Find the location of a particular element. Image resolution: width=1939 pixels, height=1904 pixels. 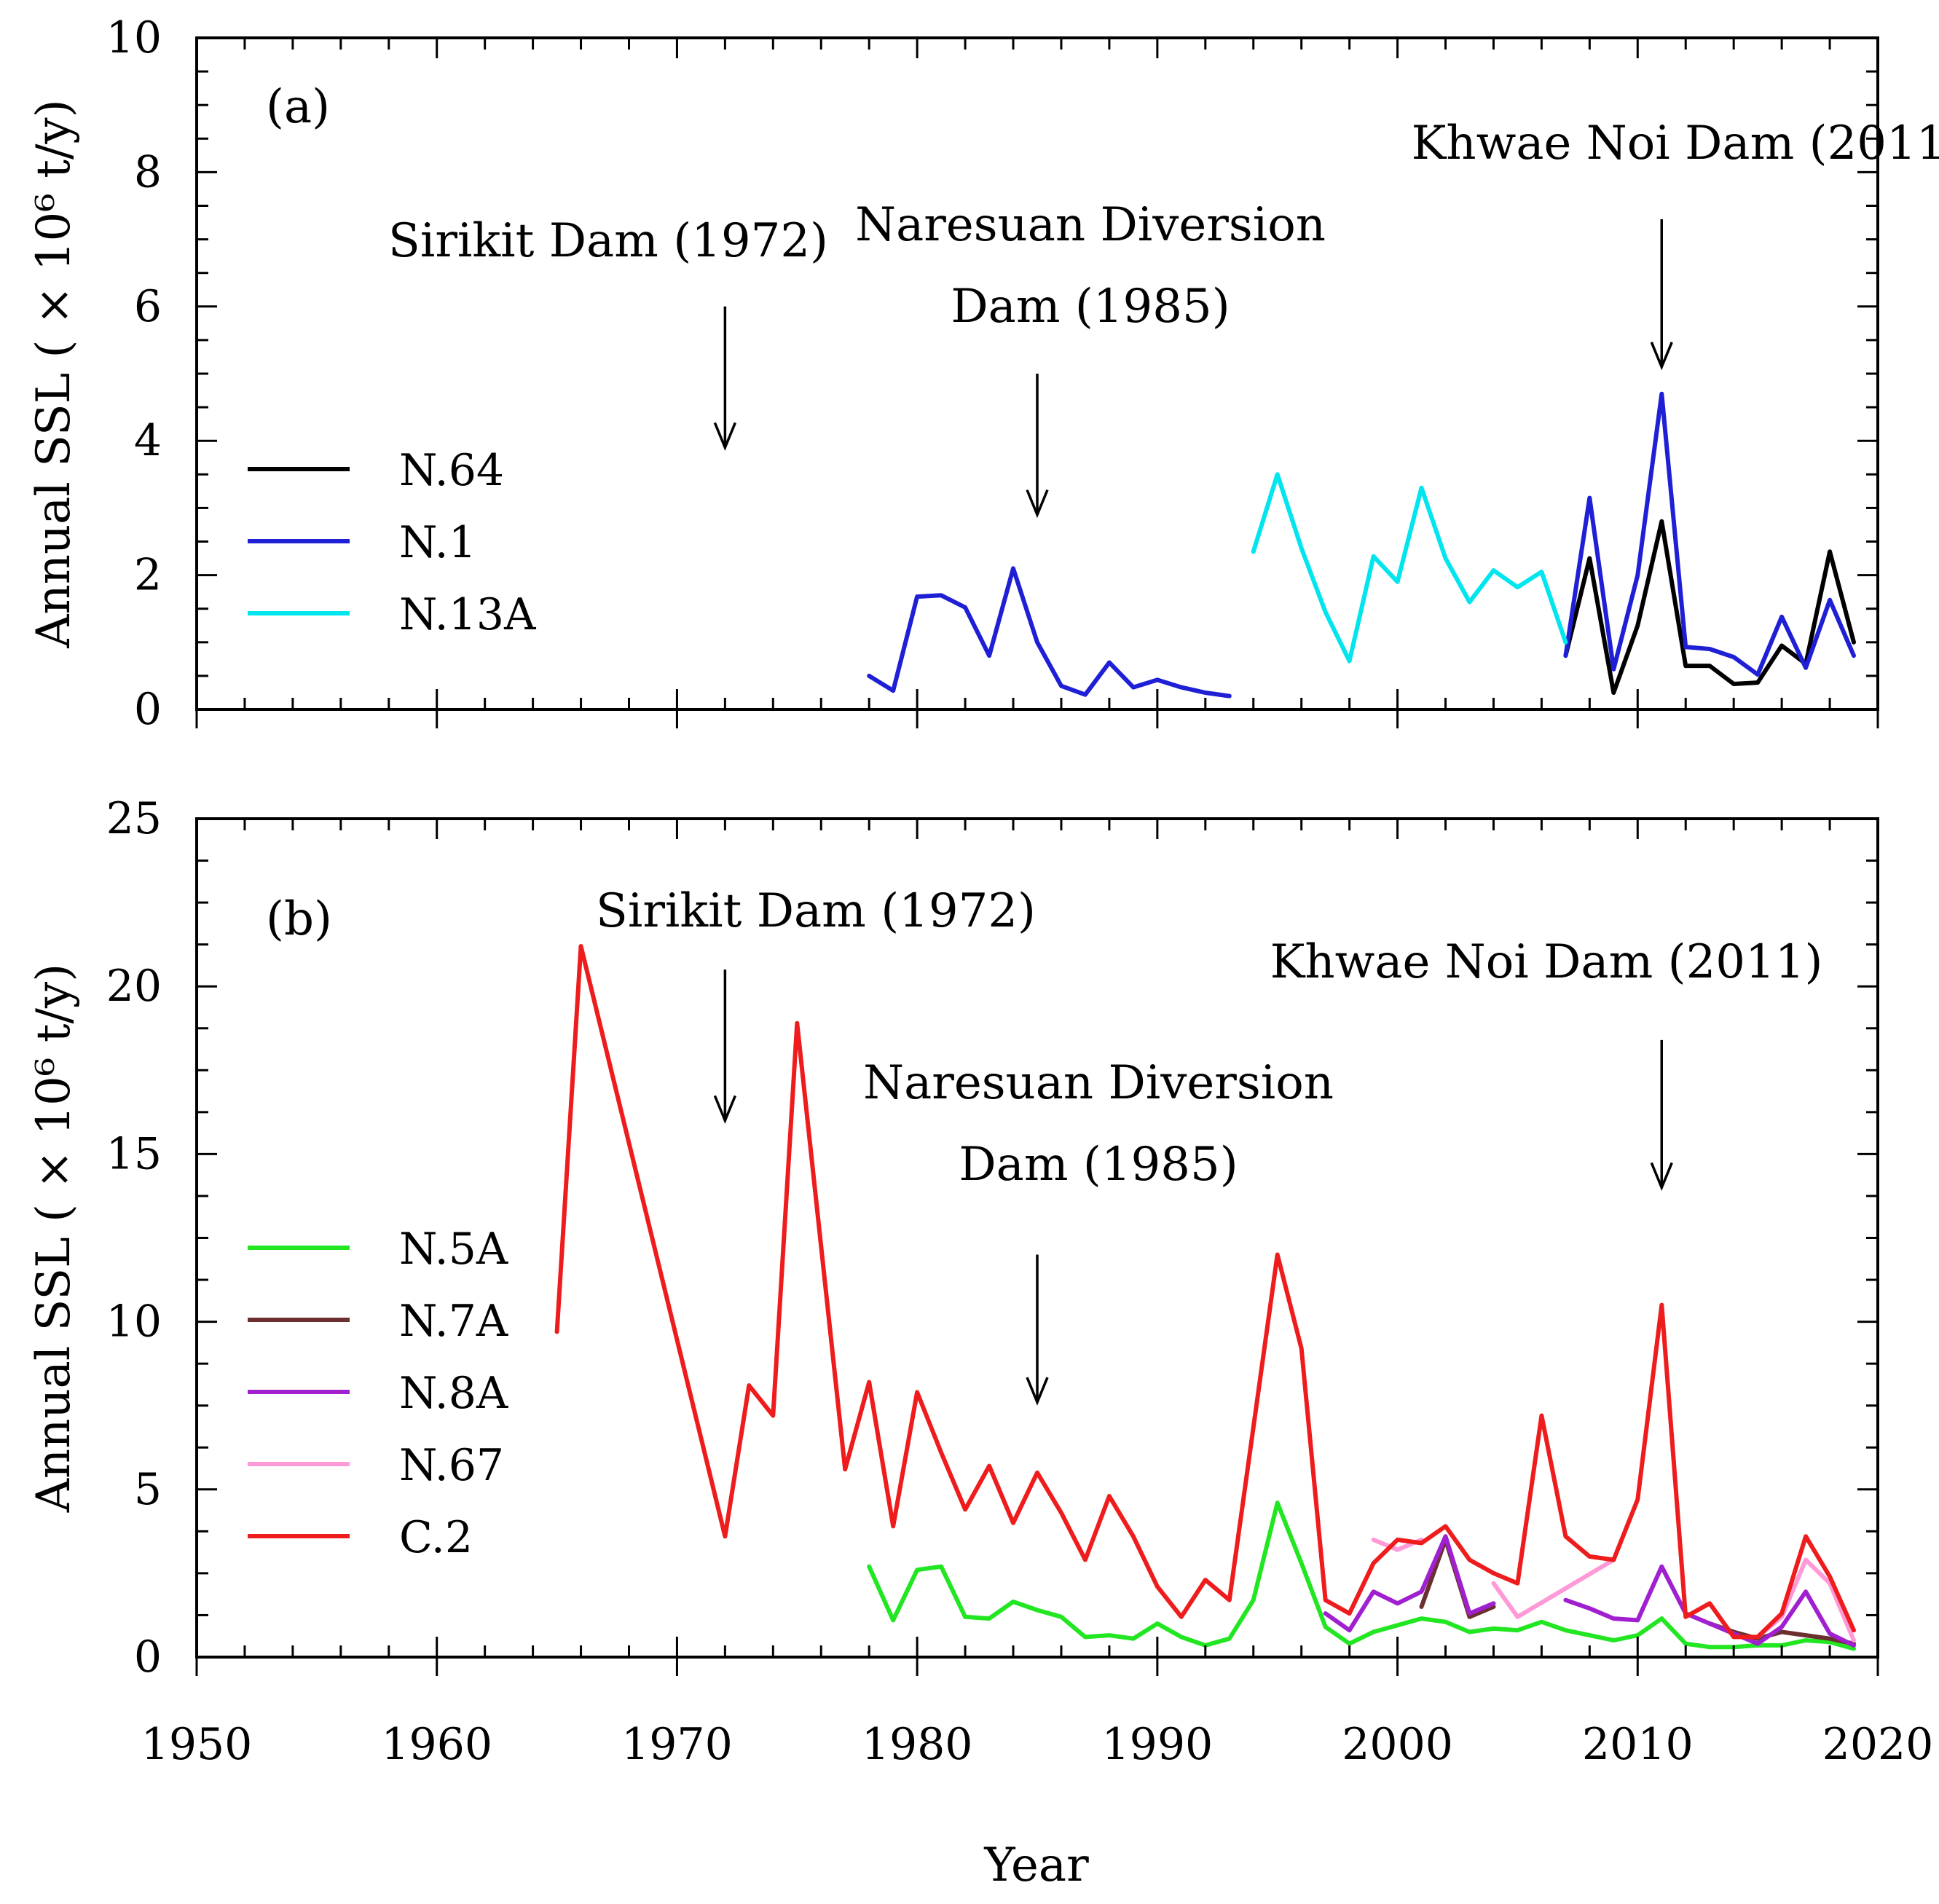

y-tick-label: 8 is located at coordinates (148, 172).